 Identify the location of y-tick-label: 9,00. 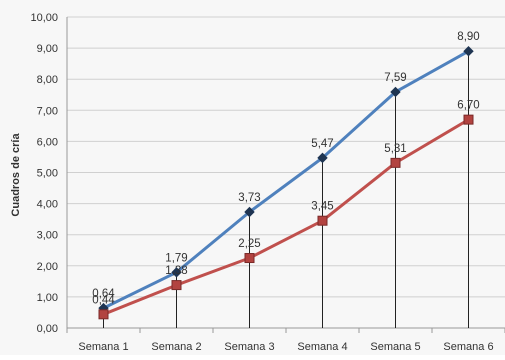
(47, 49).